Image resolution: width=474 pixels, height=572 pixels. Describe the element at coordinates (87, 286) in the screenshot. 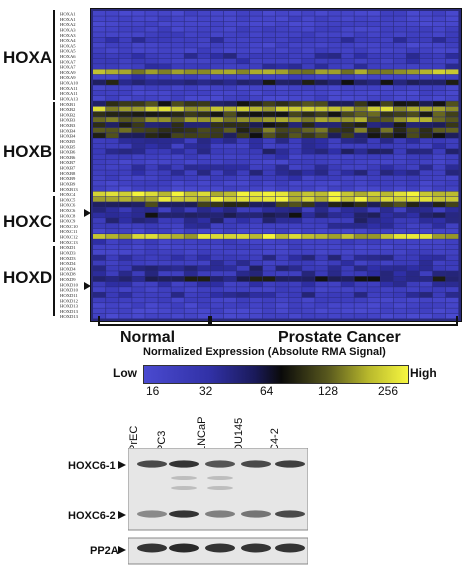

I see `arrow-hoxd10` at that location.